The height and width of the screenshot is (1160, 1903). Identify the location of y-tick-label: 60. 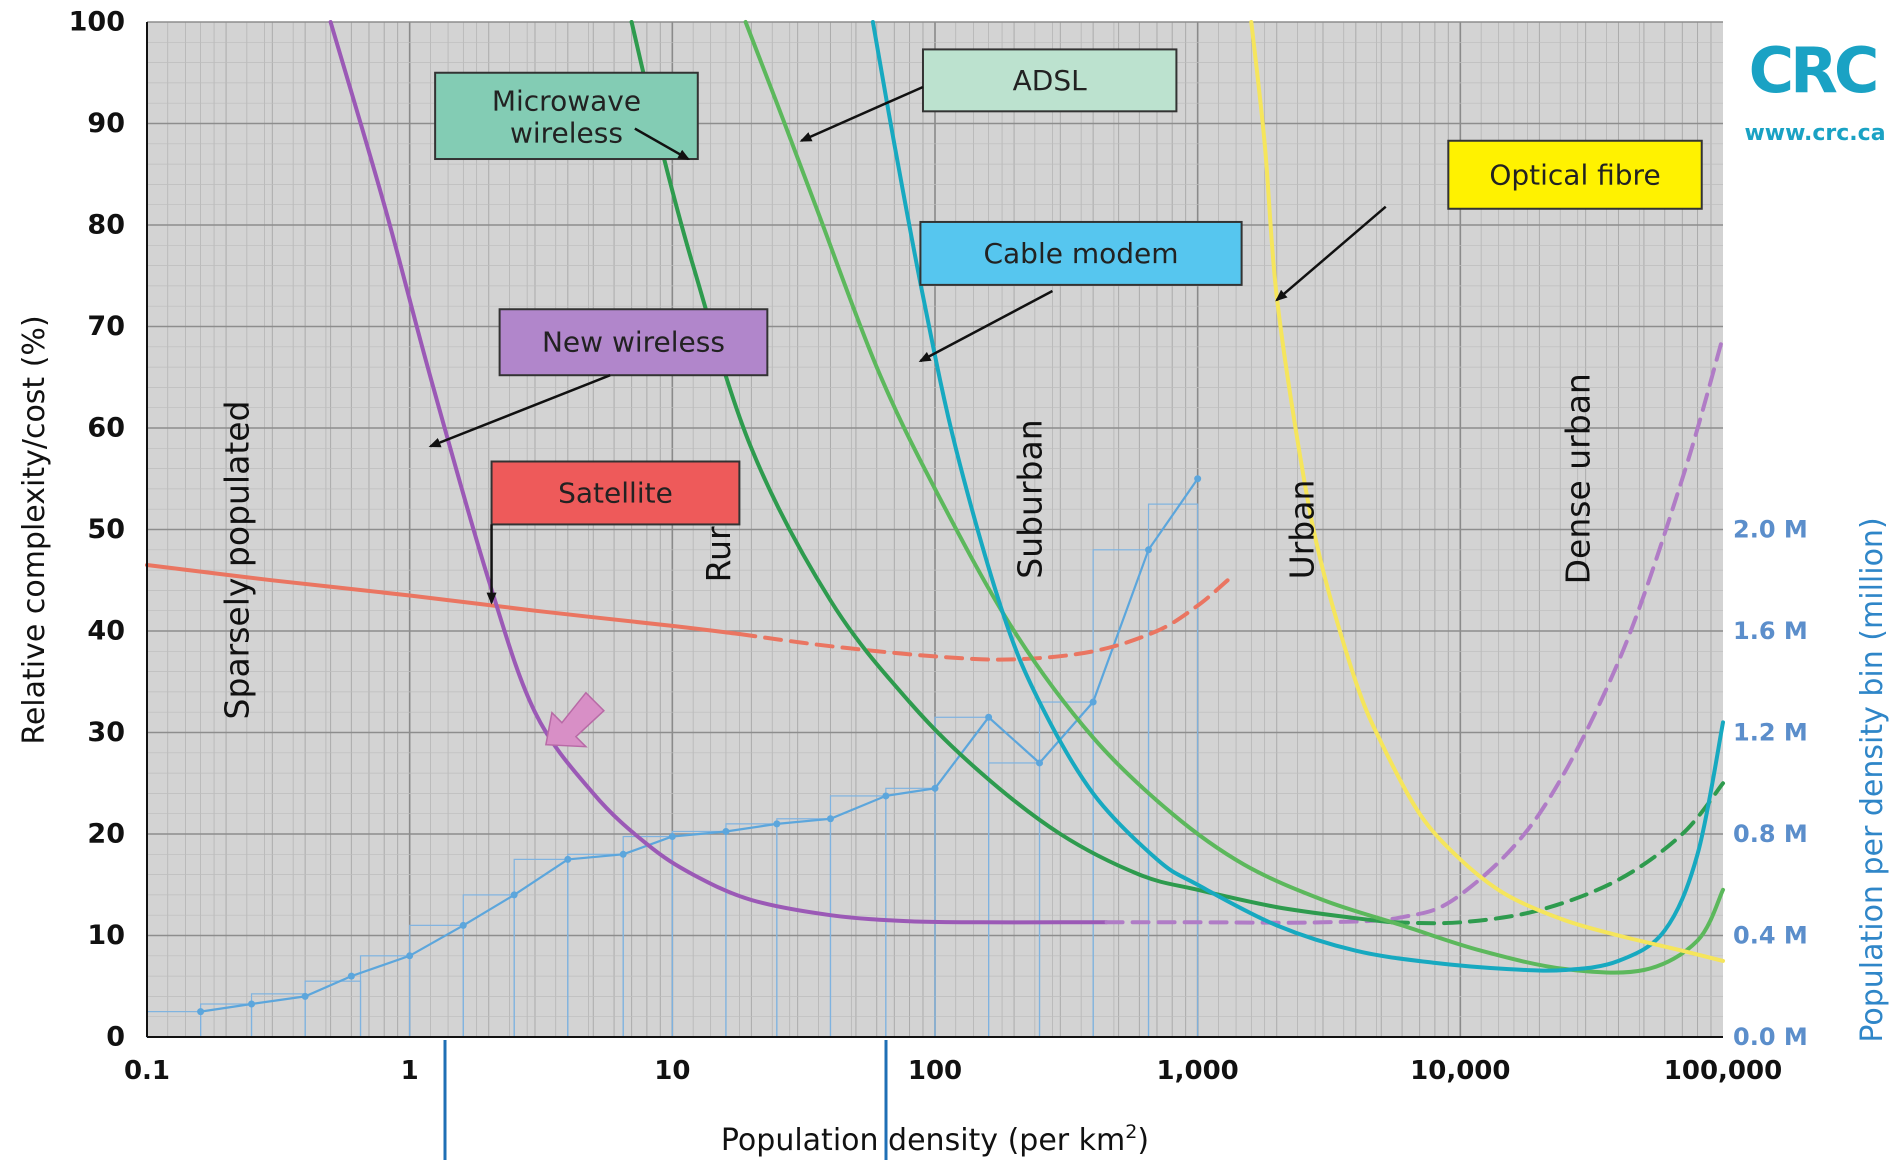
(106, 428).